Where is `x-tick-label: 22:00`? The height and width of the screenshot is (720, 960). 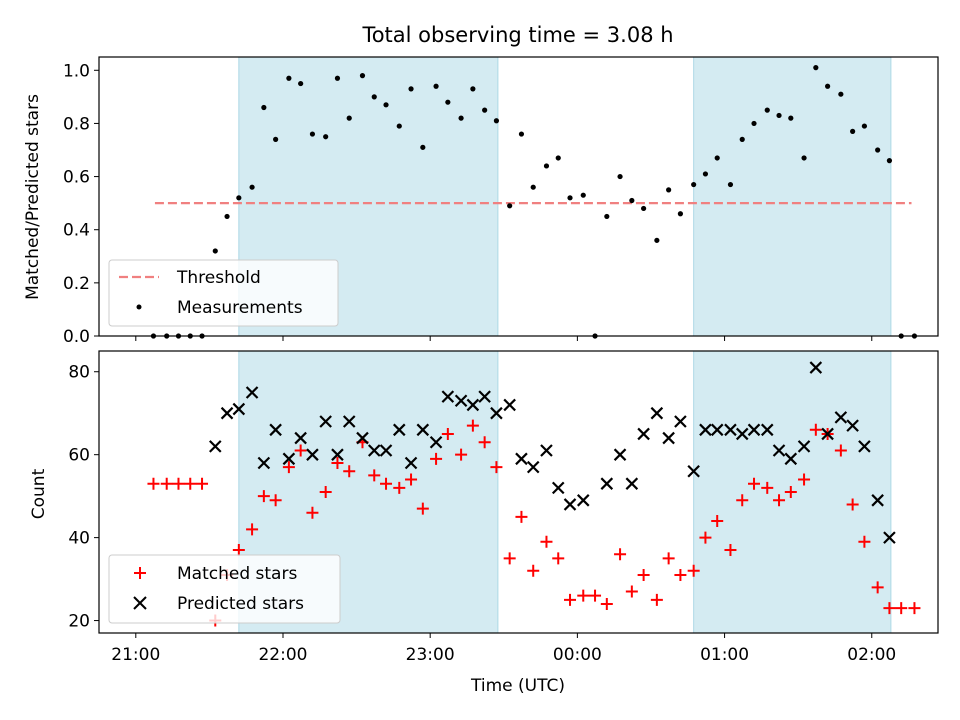 x-tick-label: 22:00 is located at coordinates (282, 655).